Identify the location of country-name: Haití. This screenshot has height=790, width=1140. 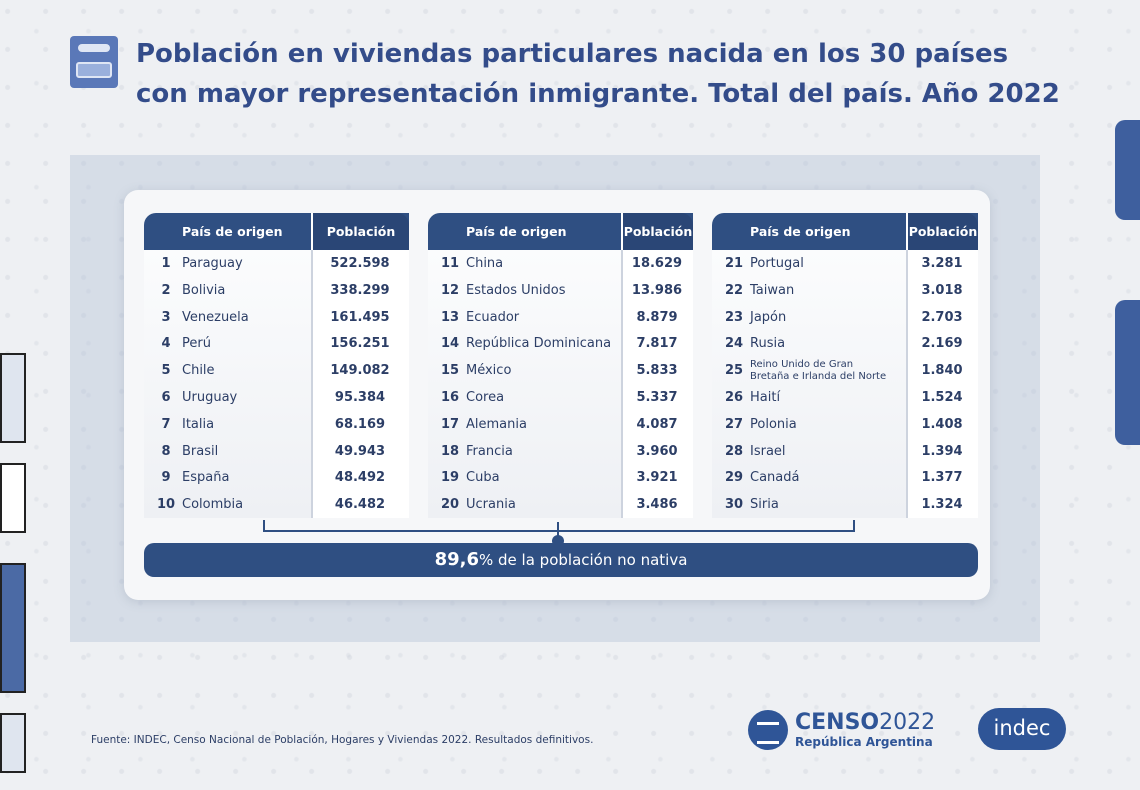
(765, 397).